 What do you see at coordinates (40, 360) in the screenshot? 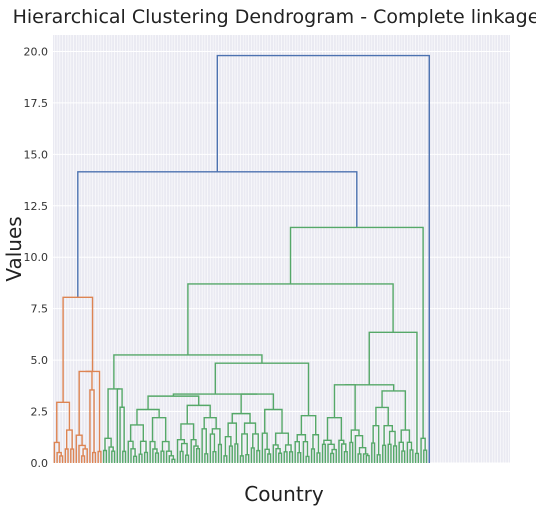
I see `y-tick-label: 5.0` at bounding box center [40, 360].